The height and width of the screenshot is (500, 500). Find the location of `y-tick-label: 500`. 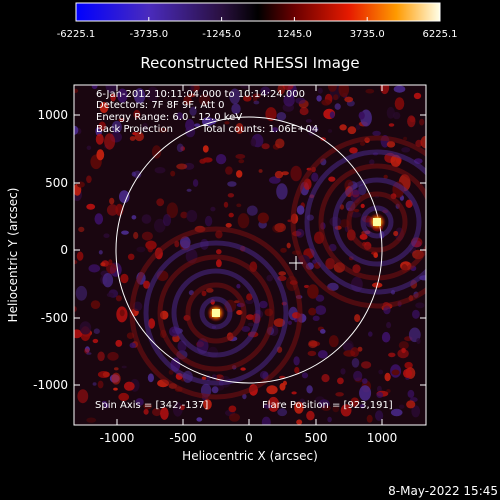

y-tick-label: 500 is located at coordinates (56, 183).